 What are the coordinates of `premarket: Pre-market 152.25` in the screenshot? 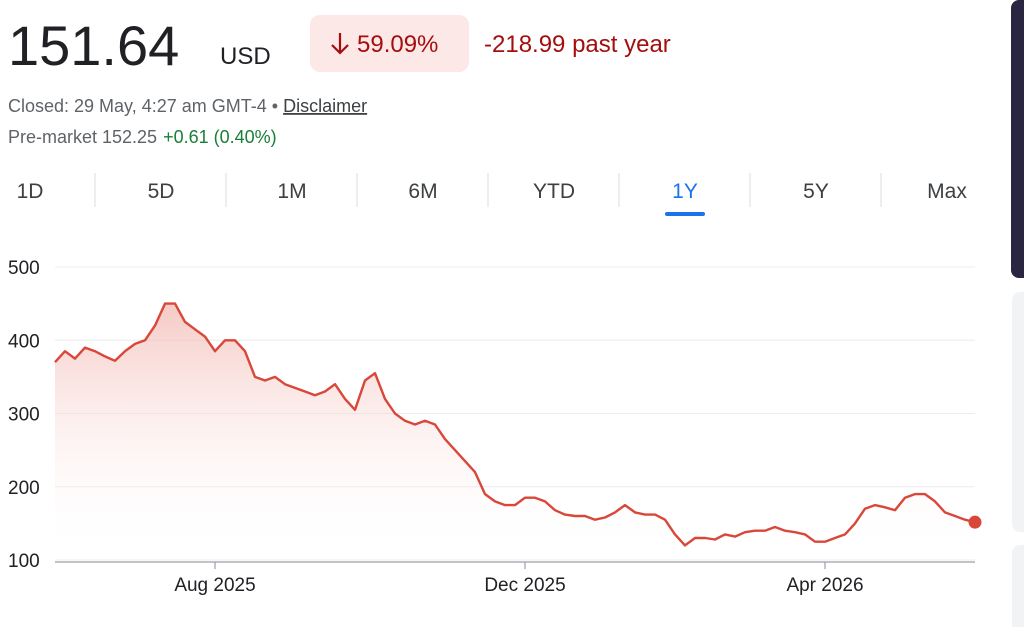 It's located at (82, 137).